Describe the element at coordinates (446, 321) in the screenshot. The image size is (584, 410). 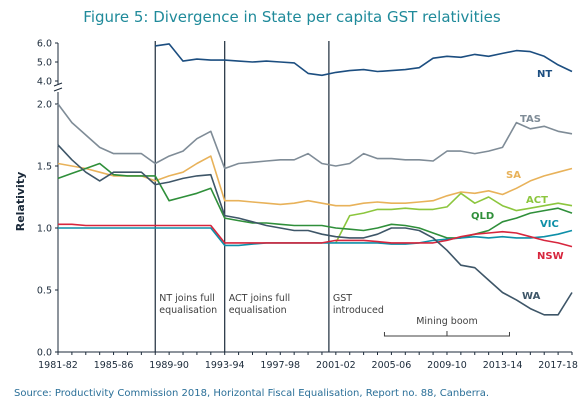
I see `mining-boom-label: Mining boom` at that location.